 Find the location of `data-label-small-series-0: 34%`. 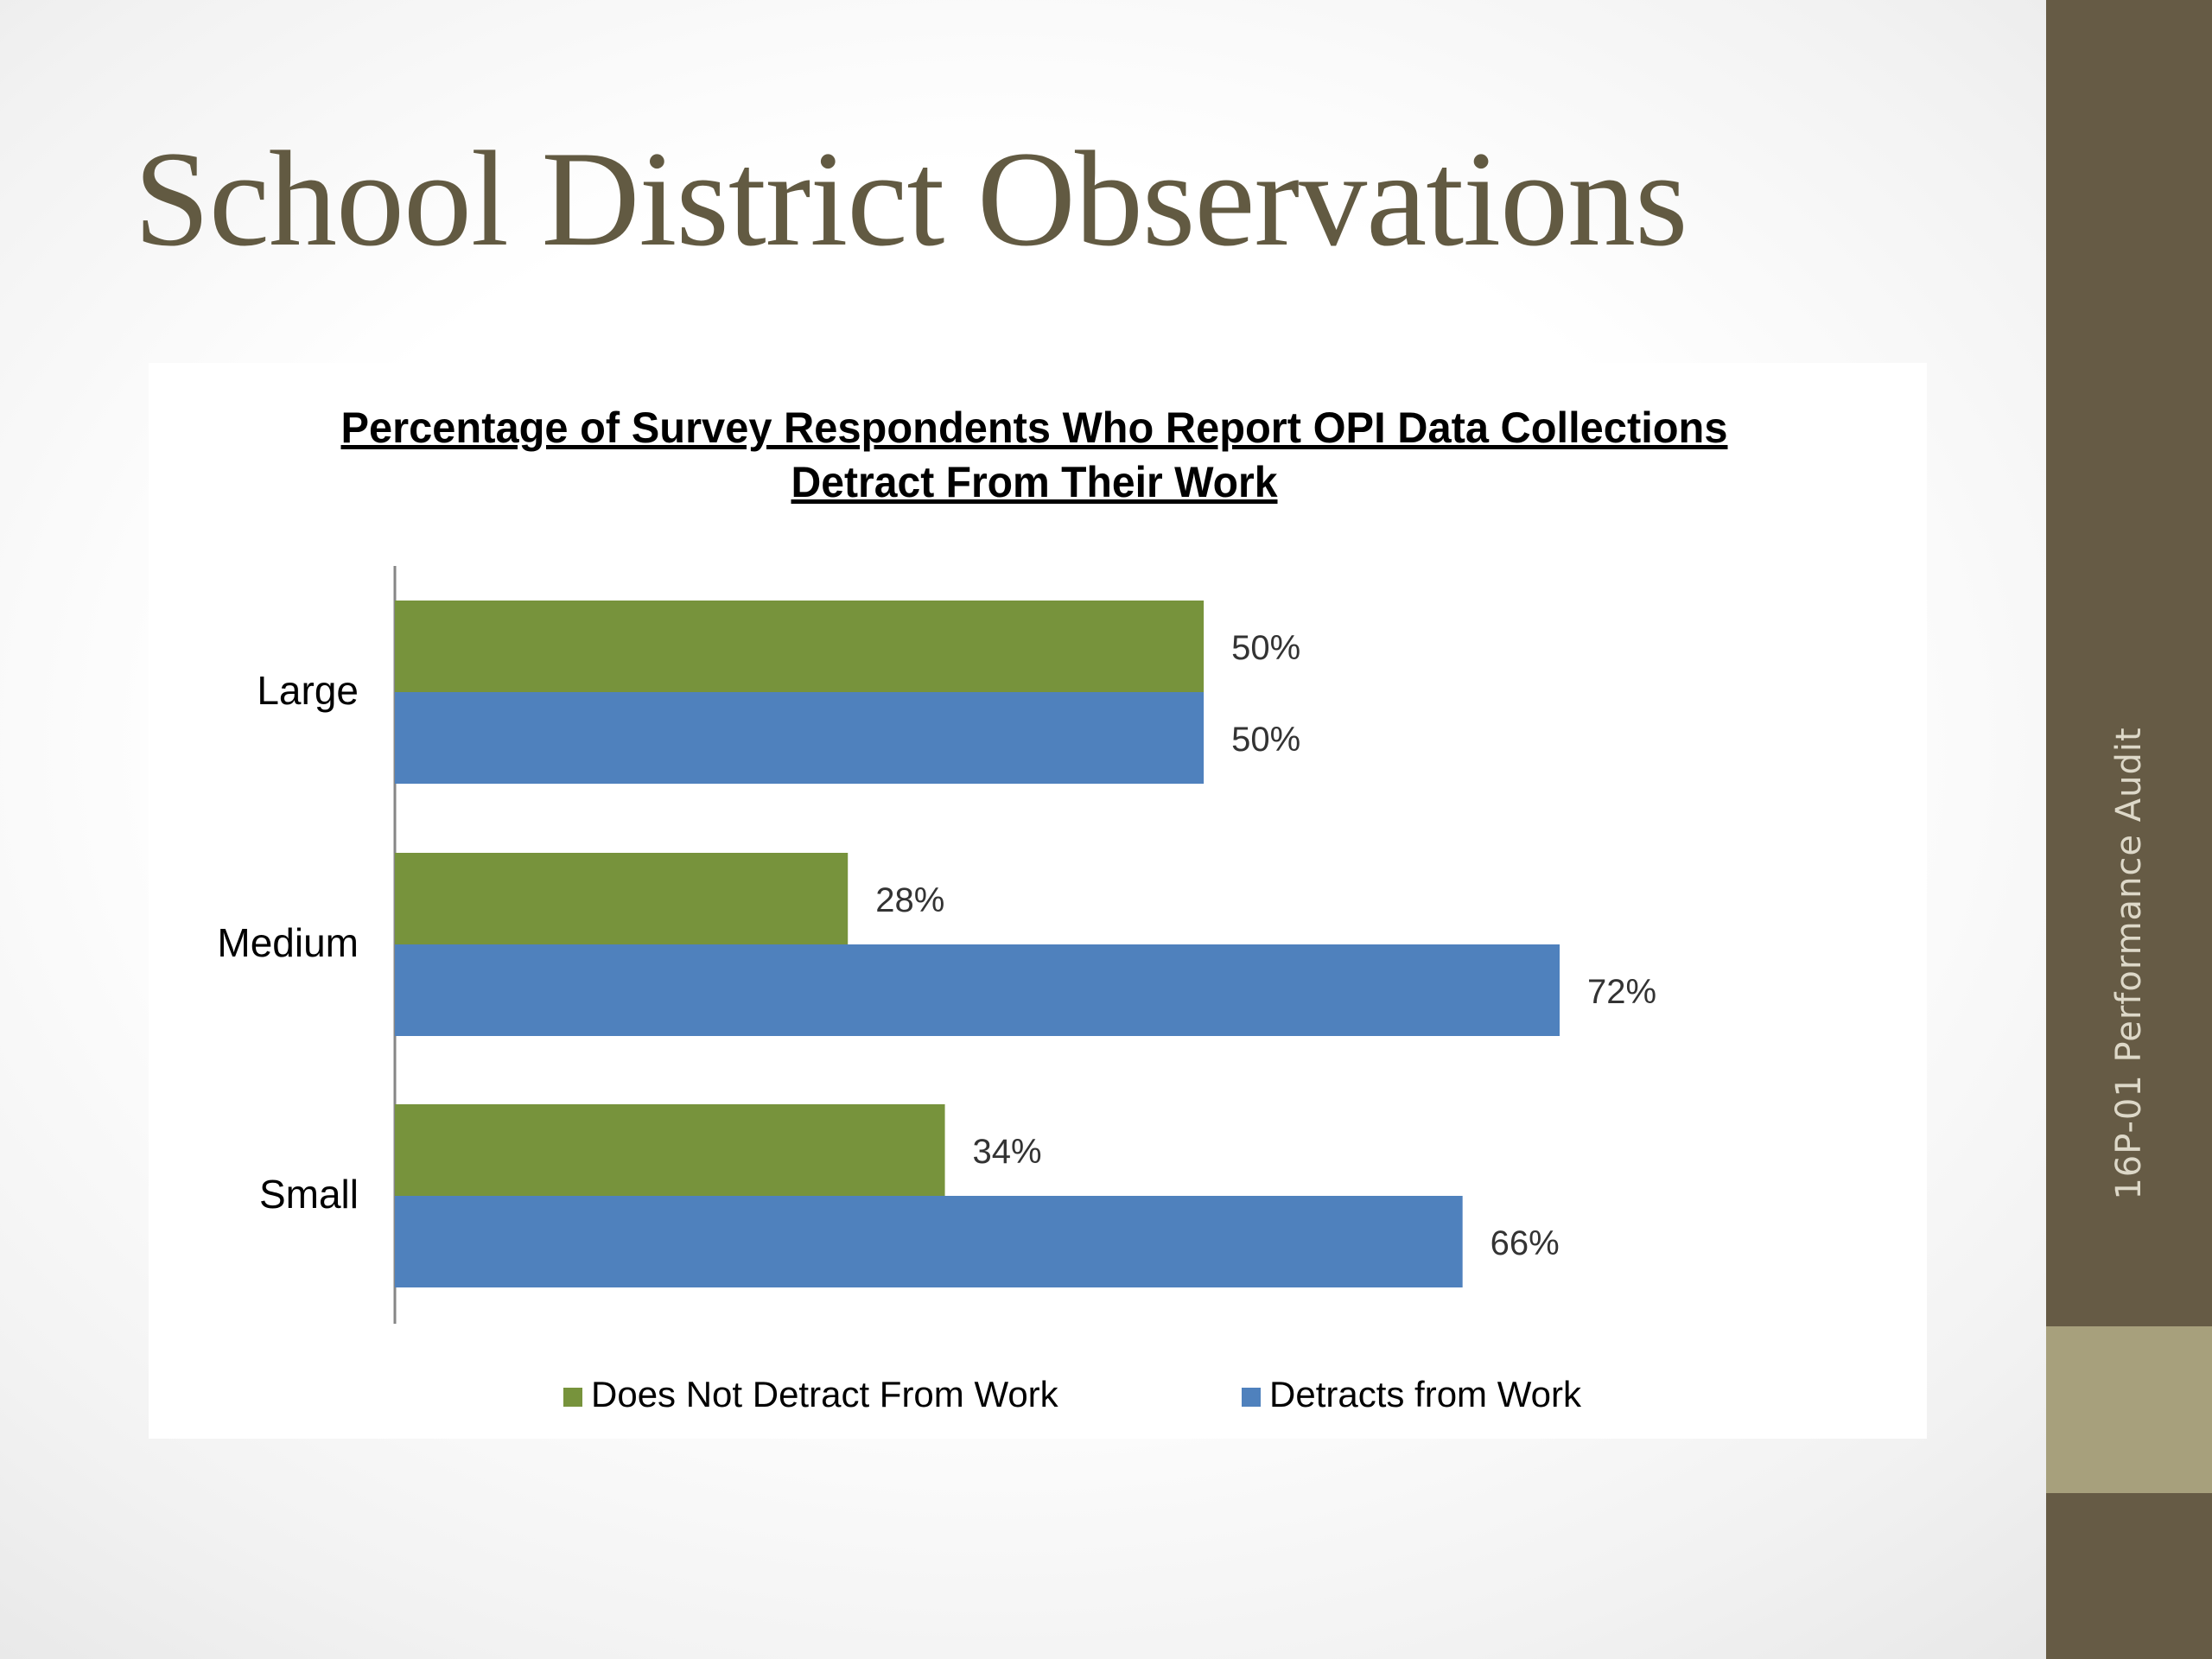

data-label-small-series-0: 34% is located at coordinates (1007, 1152).